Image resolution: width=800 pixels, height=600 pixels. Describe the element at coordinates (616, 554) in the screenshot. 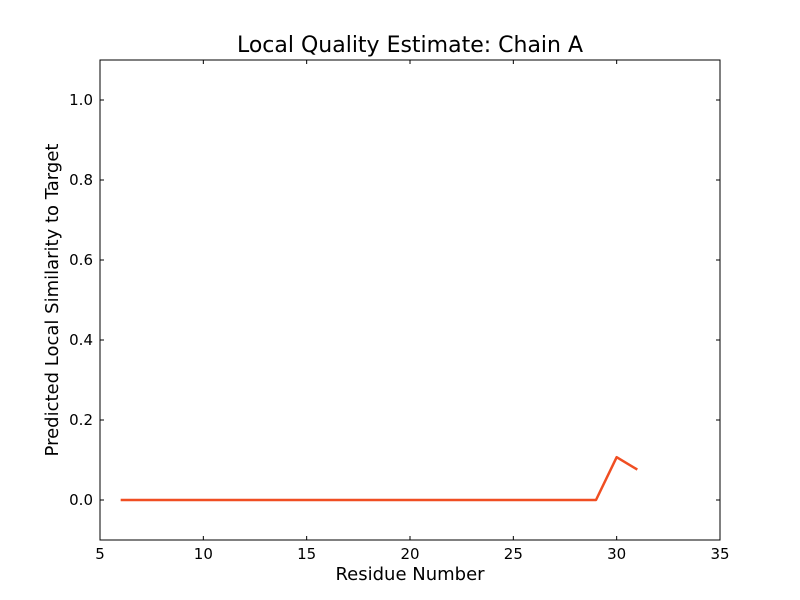

I see `x-tick-label: 30` at that location.